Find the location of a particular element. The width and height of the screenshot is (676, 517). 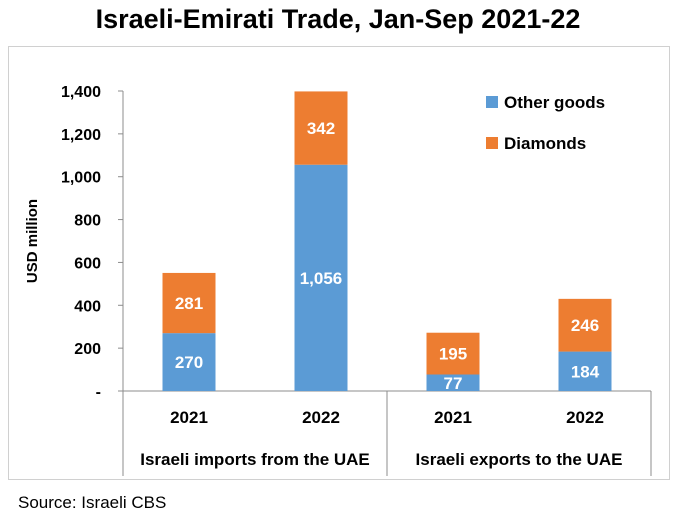

data-label: 184 is located at coordinates (585, 371).